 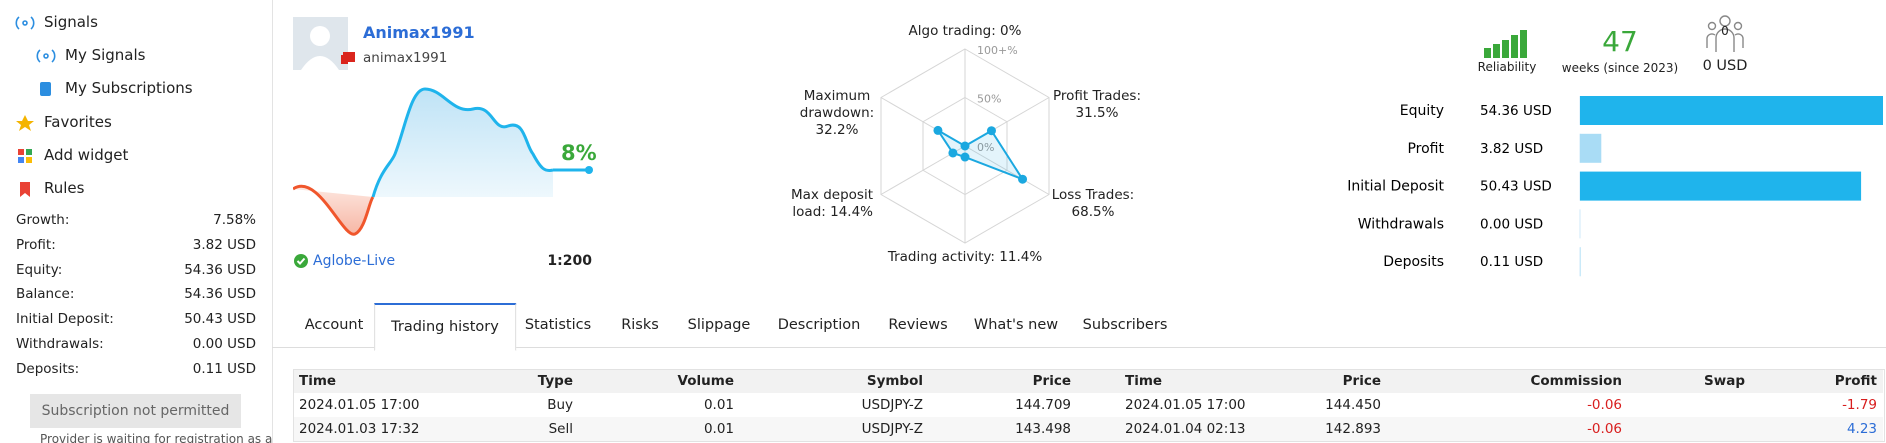 I want to click on profile-name: Animax1991, so click(x=419, y=32).